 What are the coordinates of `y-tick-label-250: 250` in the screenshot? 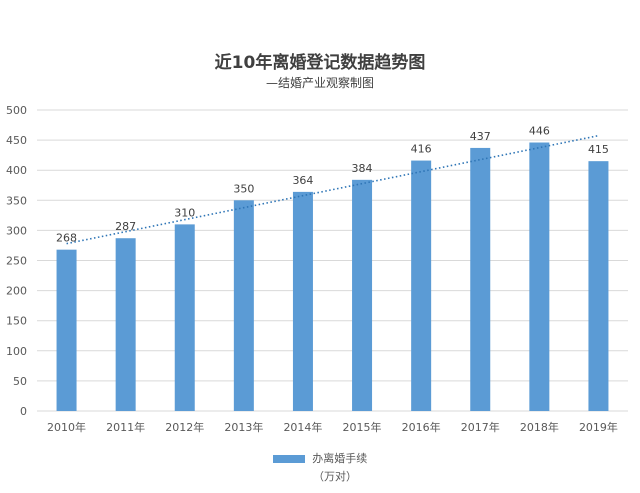 It's located at (16, 261).